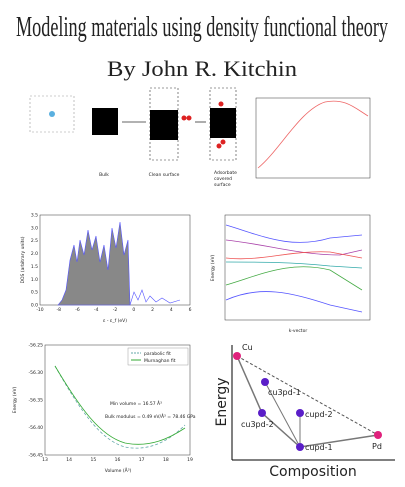 The height and width of the screenshot is (487, 405). Describe the element at coordinates (190, 310) in the screenshot. I see `x-tick-label: 6` at that location.